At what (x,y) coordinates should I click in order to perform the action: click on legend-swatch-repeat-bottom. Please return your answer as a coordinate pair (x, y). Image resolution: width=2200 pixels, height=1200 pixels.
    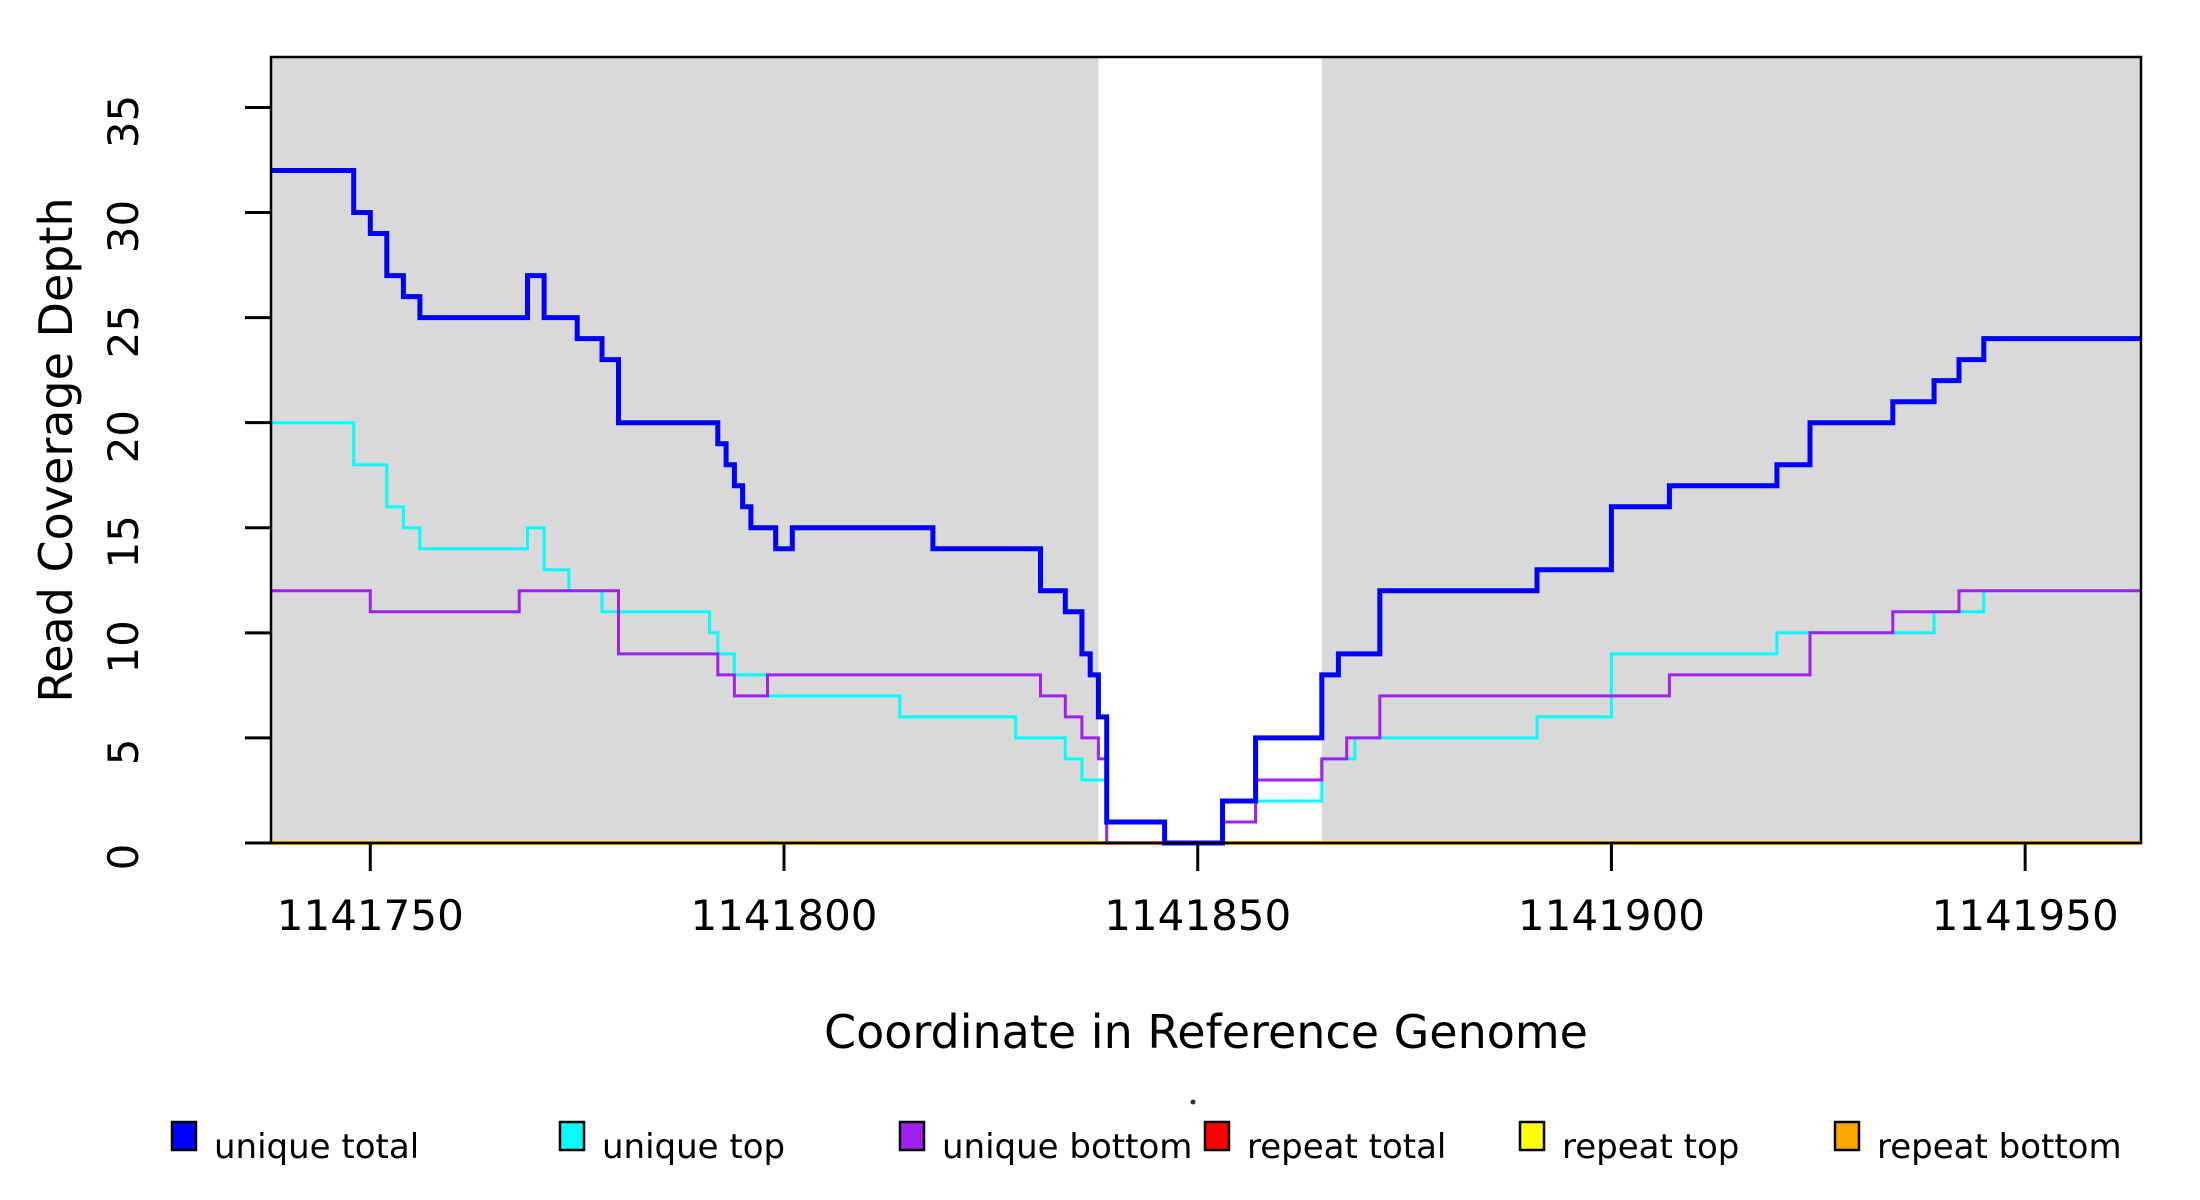
    Looking at the image, I should click on (1847, 1136).